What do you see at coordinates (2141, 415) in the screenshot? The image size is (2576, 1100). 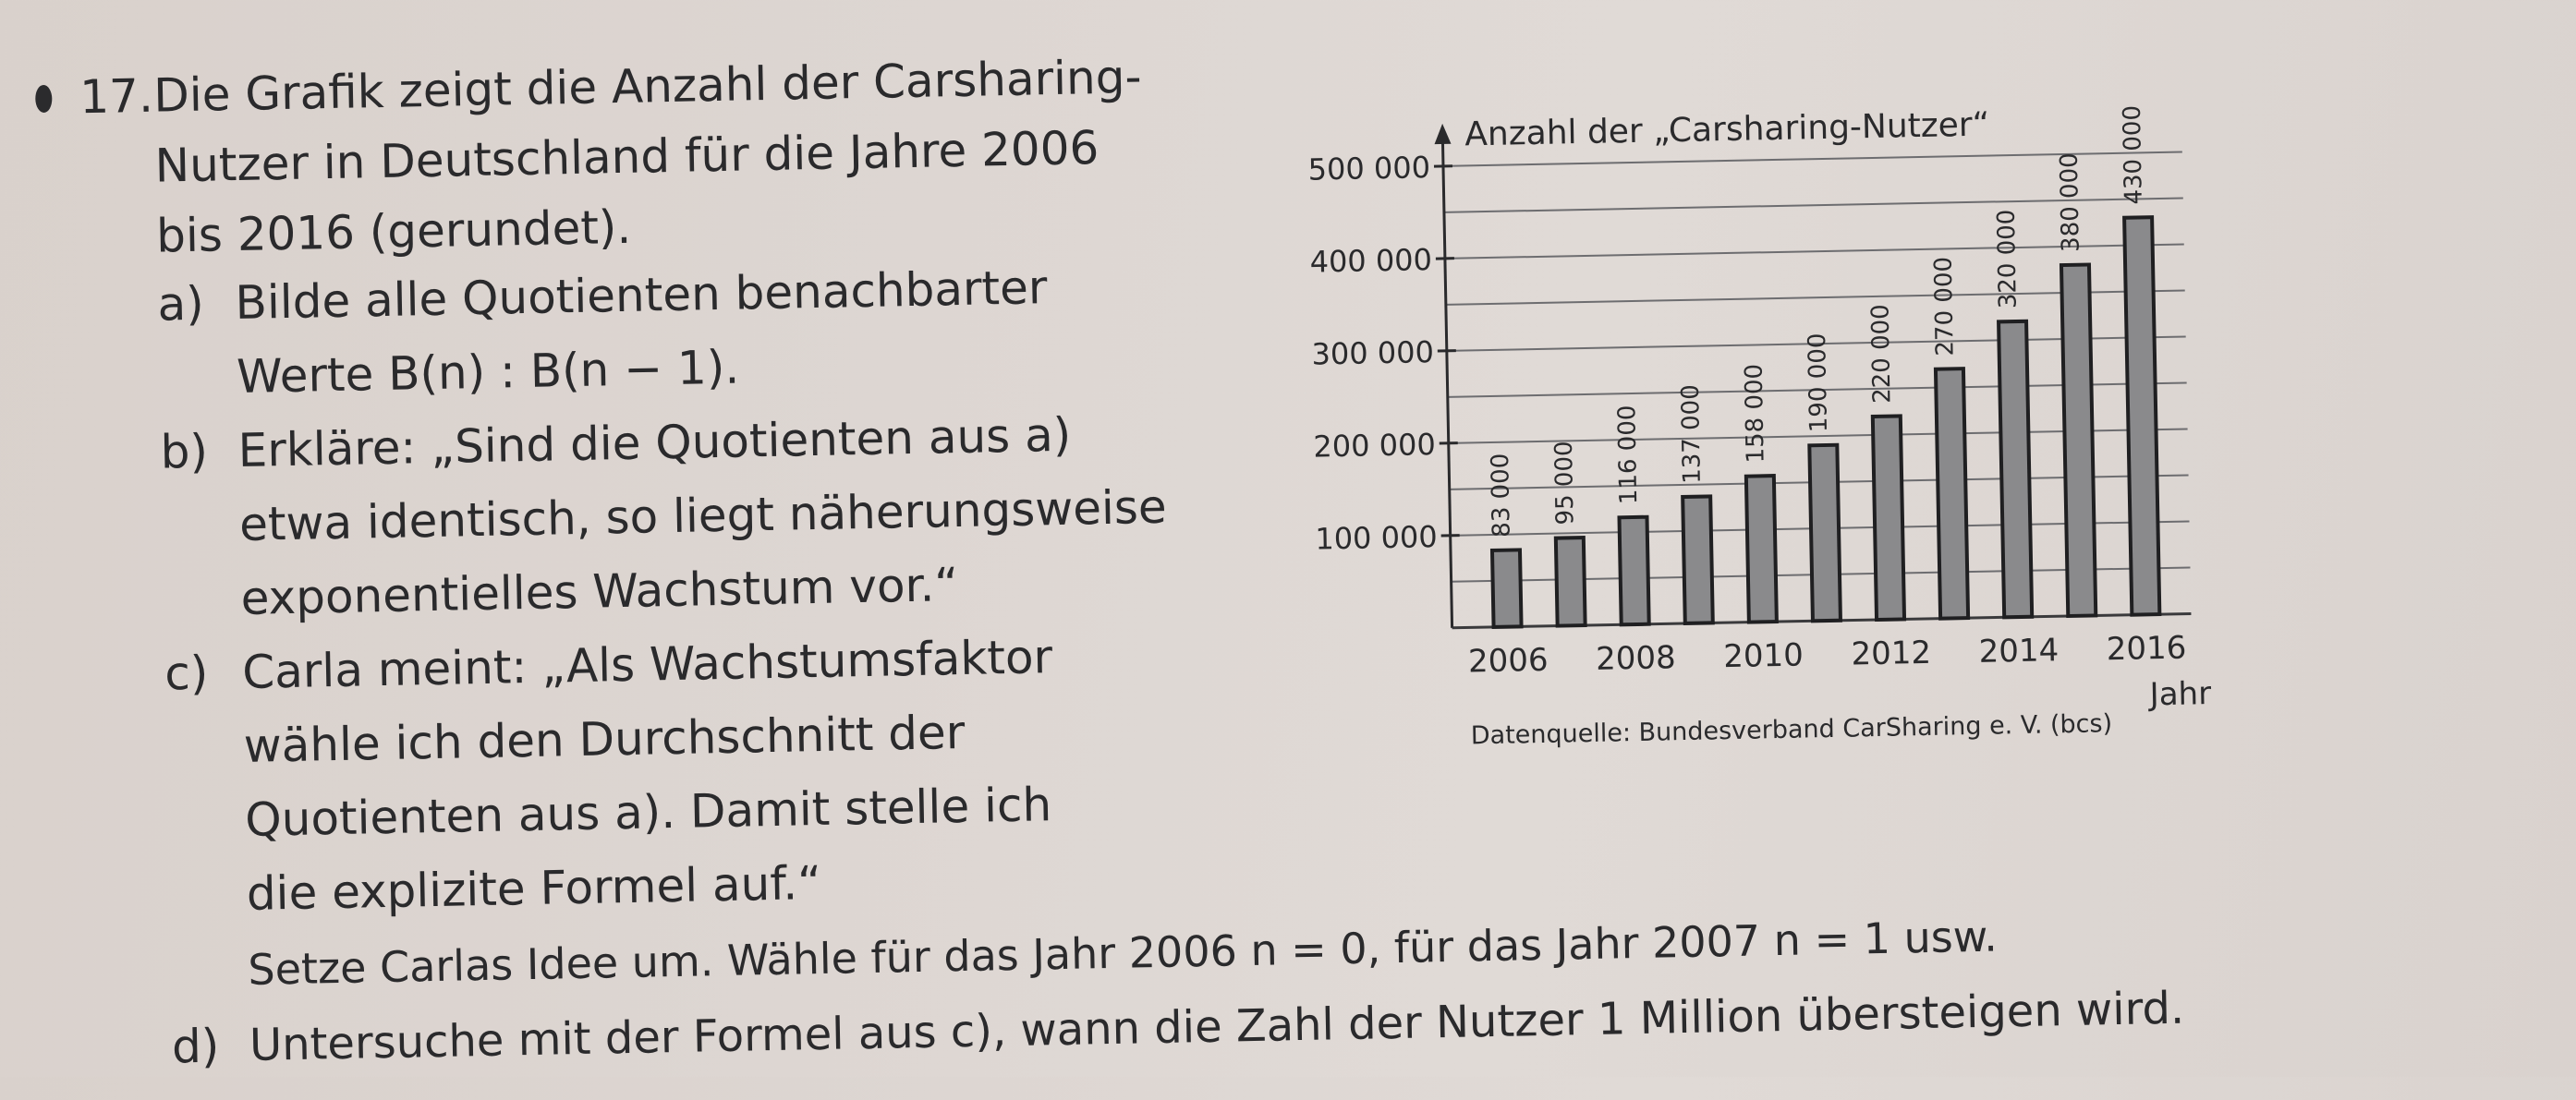 I see `bar-2016` at bounding box center [2141, 415].